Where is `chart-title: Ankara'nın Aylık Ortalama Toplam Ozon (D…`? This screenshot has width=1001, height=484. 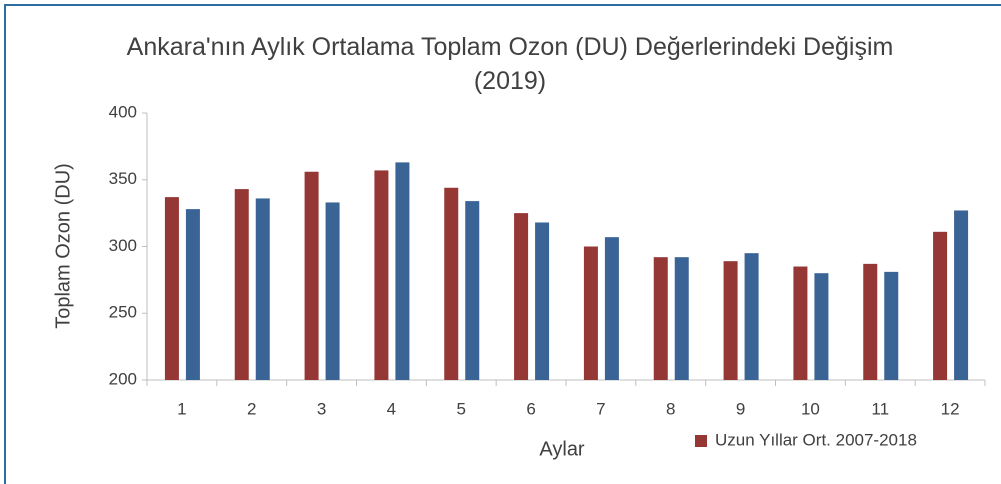
chart-title: Ankara'nın Aylık Ortalama Toplam Ozon (D… is located at coordinates (510, 64).